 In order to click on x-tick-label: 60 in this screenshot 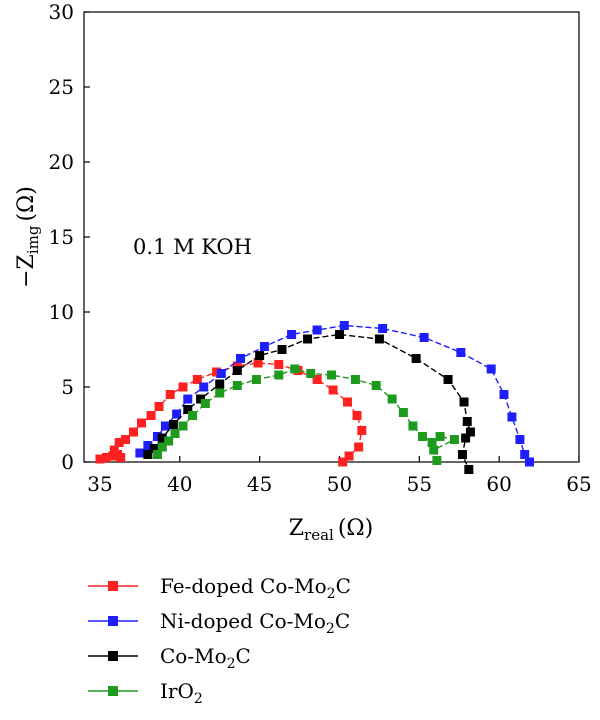, I will do `click(498, 484)`.